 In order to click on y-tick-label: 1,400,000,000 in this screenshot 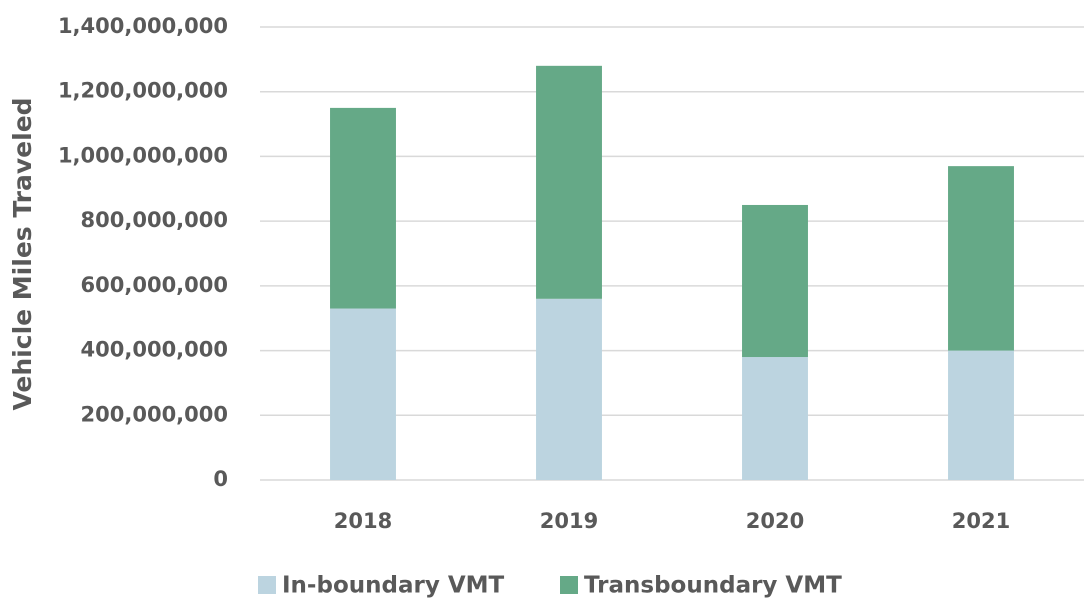, I will do `click(143, 26)`.